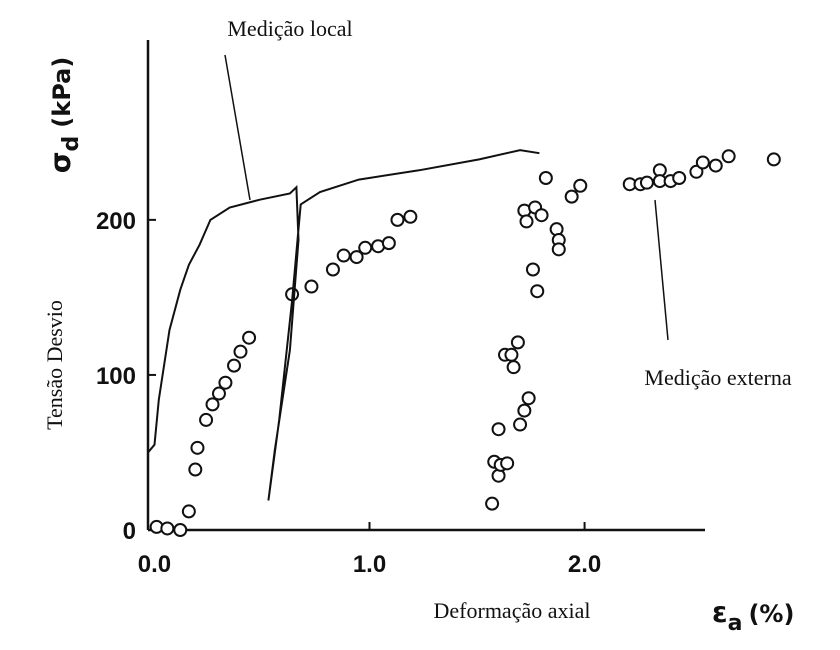 The width and height of the screenshot is (840, 650). I want to click on x-tick-label: 1.0, so click(369, 564).